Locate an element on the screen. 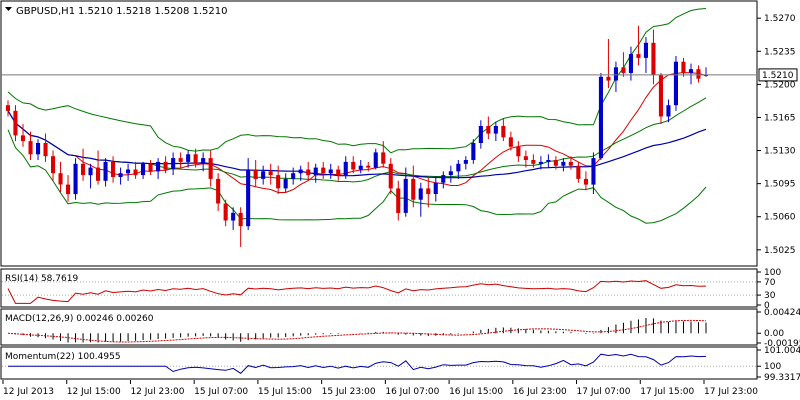  current-price-box is located at coordinates (778, 75).